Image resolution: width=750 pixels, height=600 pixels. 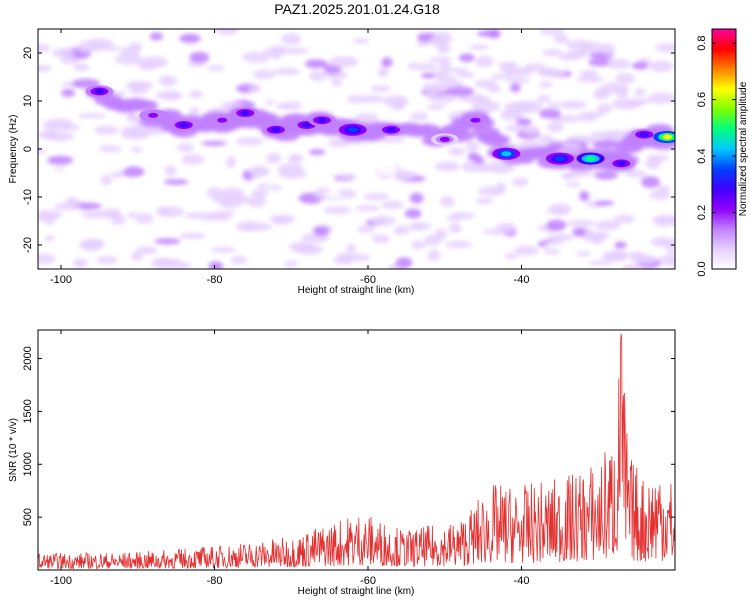 What do you see at coordinates (28, 411) in the screenshot?
I see `y-tick-label: 1500` at bounding box center [28, 411].